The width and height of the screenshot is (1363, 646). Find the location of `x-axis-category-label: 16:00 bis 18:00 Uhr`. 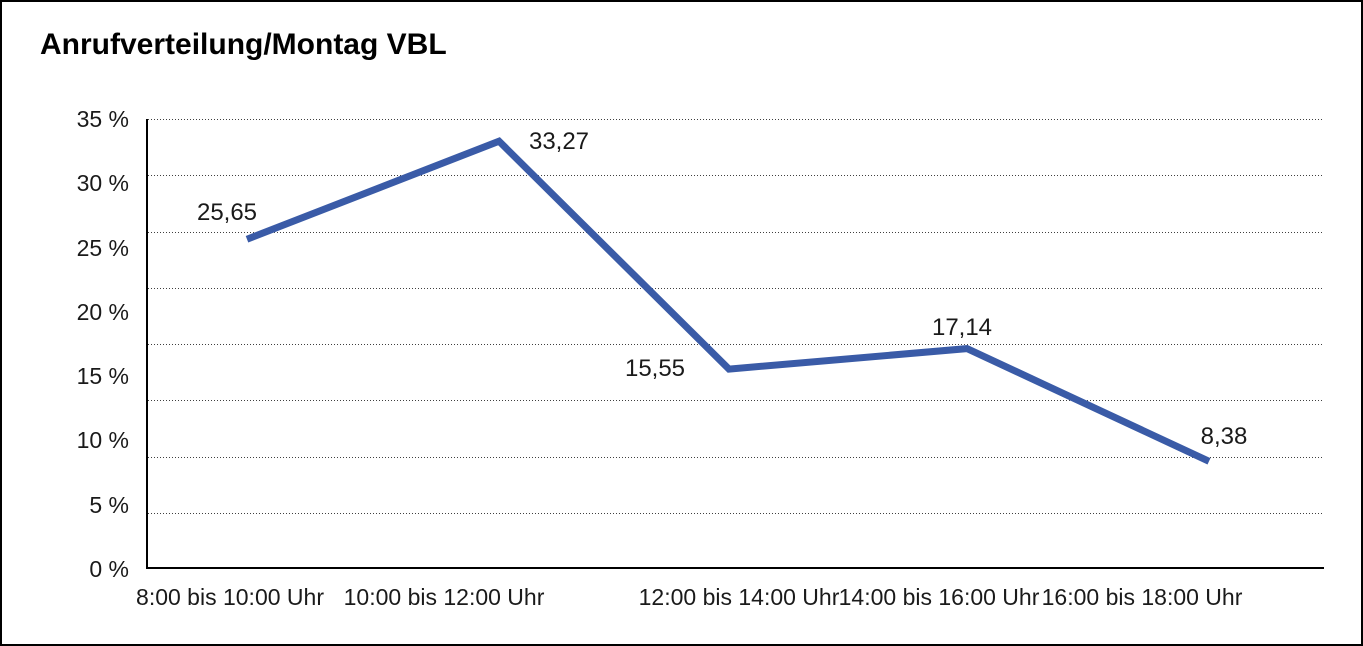

x-axis-category-label: 16:00 bis 18:00 Uhr is located at coordinates (1142, 597).